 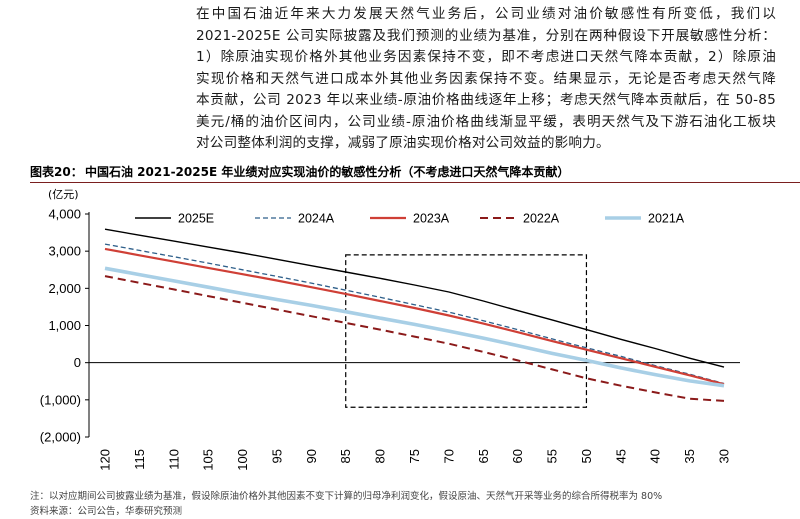 I want to click on x-tick-label: 110, so click(x=173, y=459).